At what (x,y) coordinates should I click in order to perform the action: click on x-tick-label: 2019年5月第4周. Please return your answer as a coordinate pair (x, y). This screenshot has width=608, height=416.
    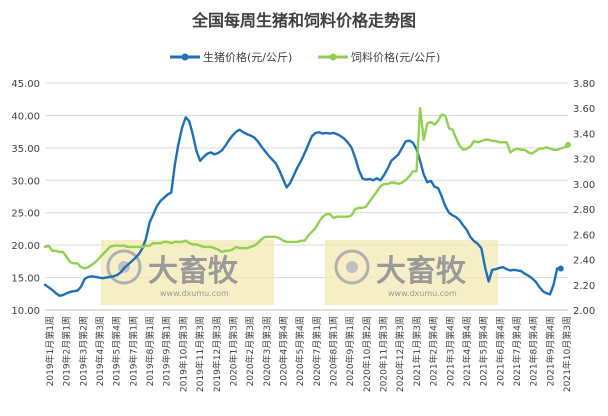
    Looking at the image, I should click on (117, 351).